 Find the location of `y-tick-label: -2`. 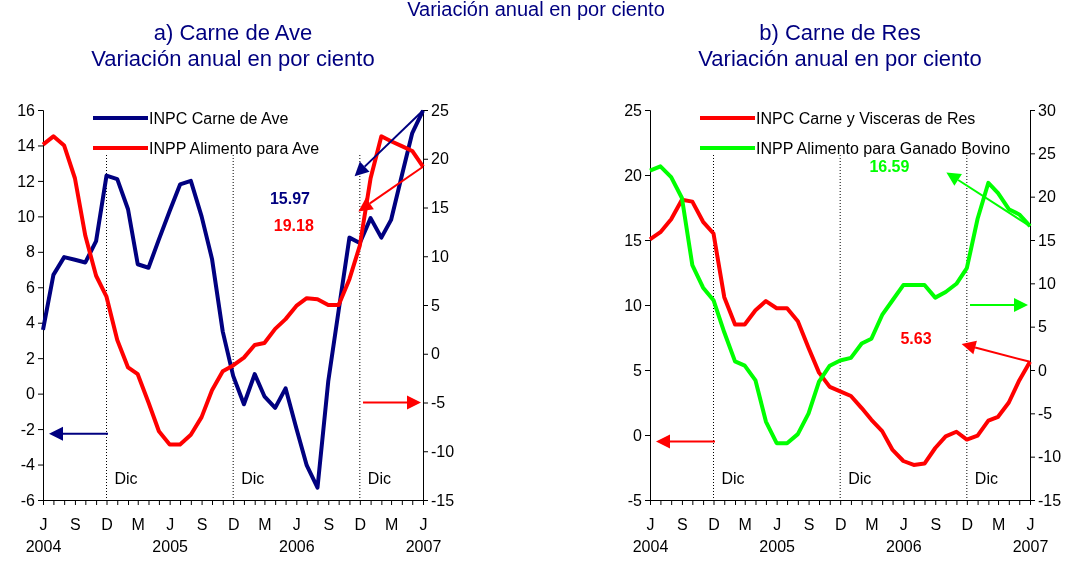

y-tick-label: -2 is located at coordinates (28, 429).